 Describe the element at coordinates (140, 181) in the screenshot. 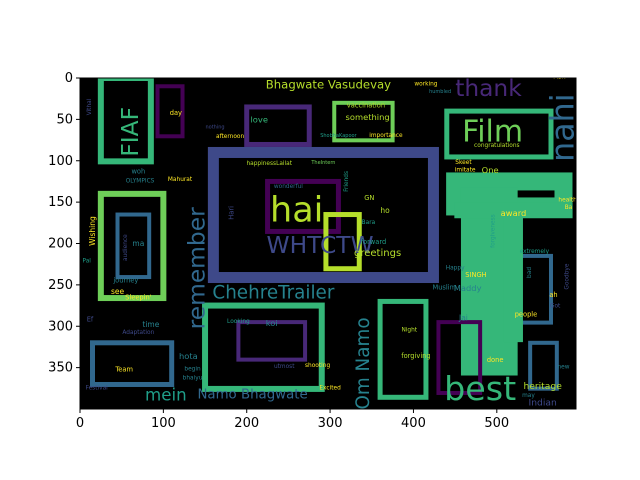

I see `cloud-word: OLYMPICS` at that location.